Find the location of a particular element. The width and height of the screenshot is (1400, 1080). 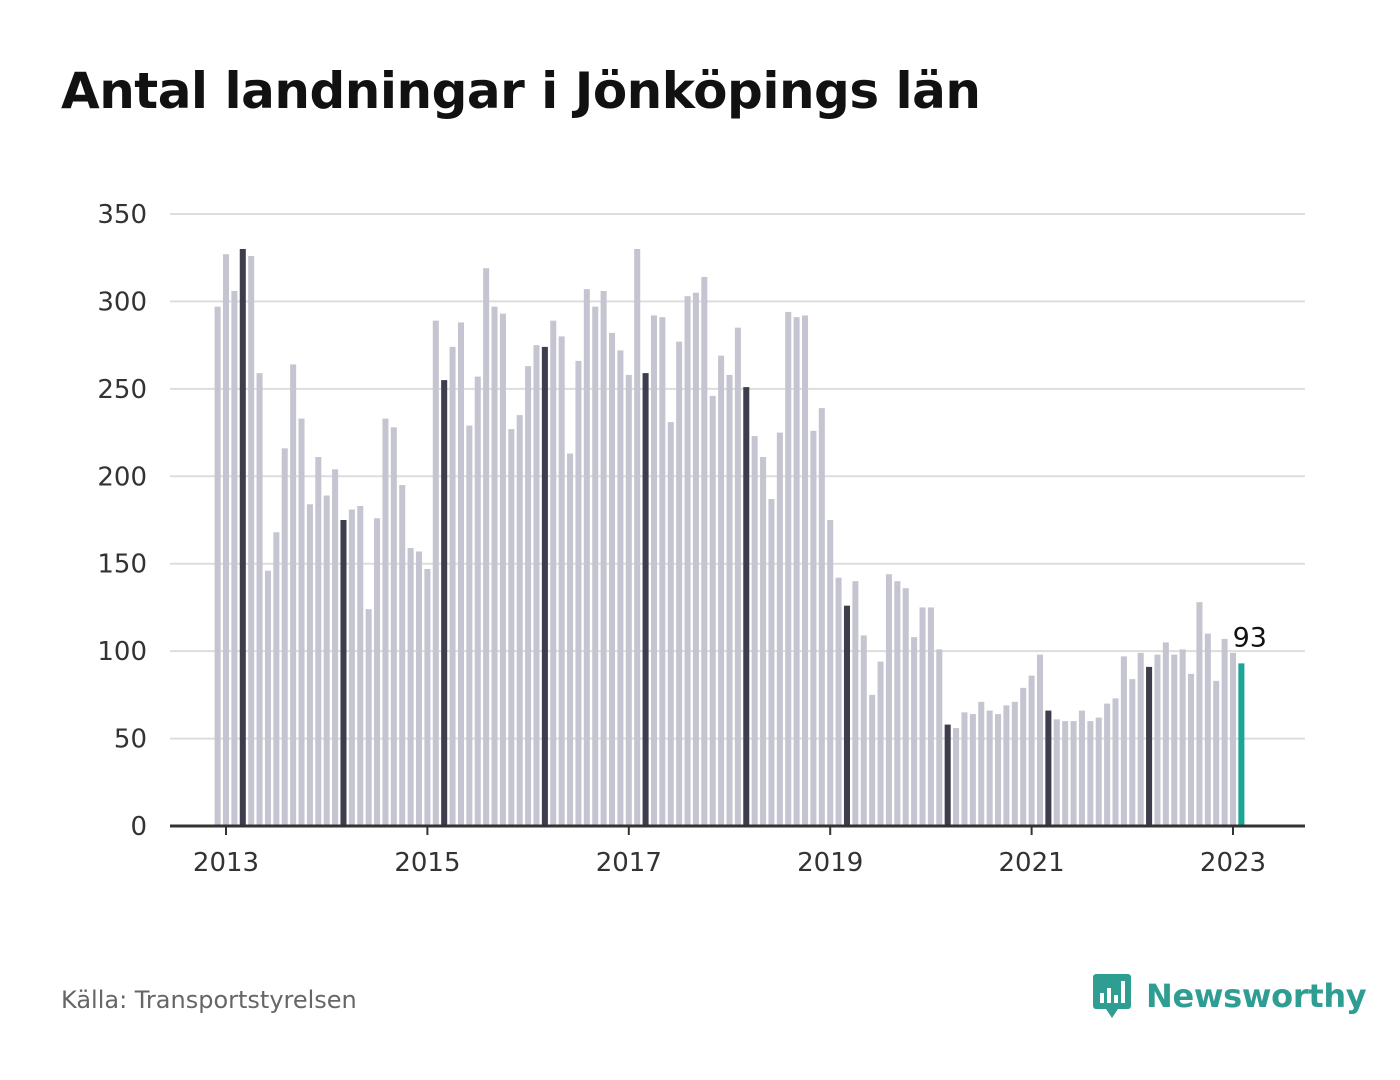

y-tick-label: 350 is located at coordinates (122, 215).